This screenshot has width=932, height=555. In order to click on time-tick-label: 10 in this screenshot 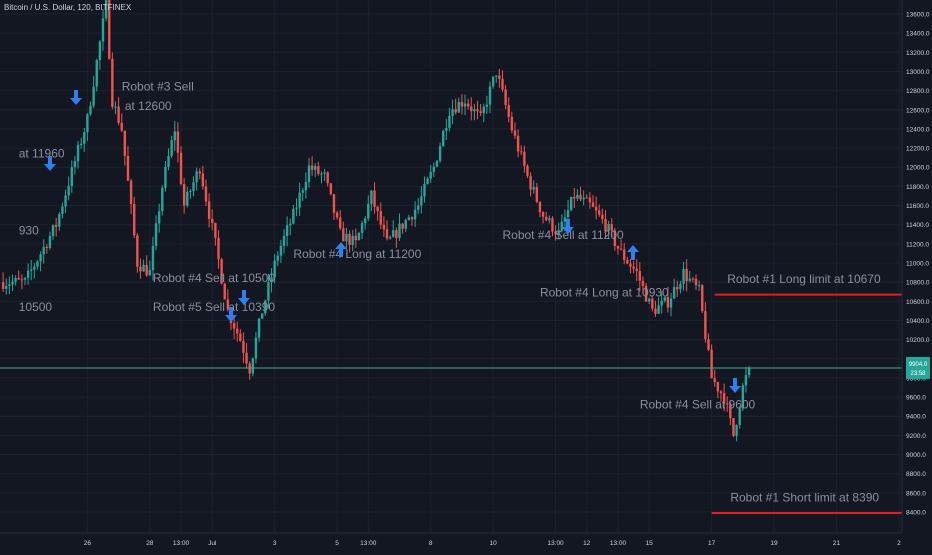, I will do `click(494, 543)`.